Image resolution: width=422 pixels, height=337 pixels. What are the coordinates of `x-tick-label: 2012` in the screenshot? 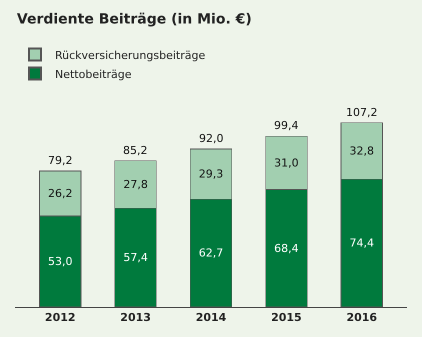 It's located at (60, 317).